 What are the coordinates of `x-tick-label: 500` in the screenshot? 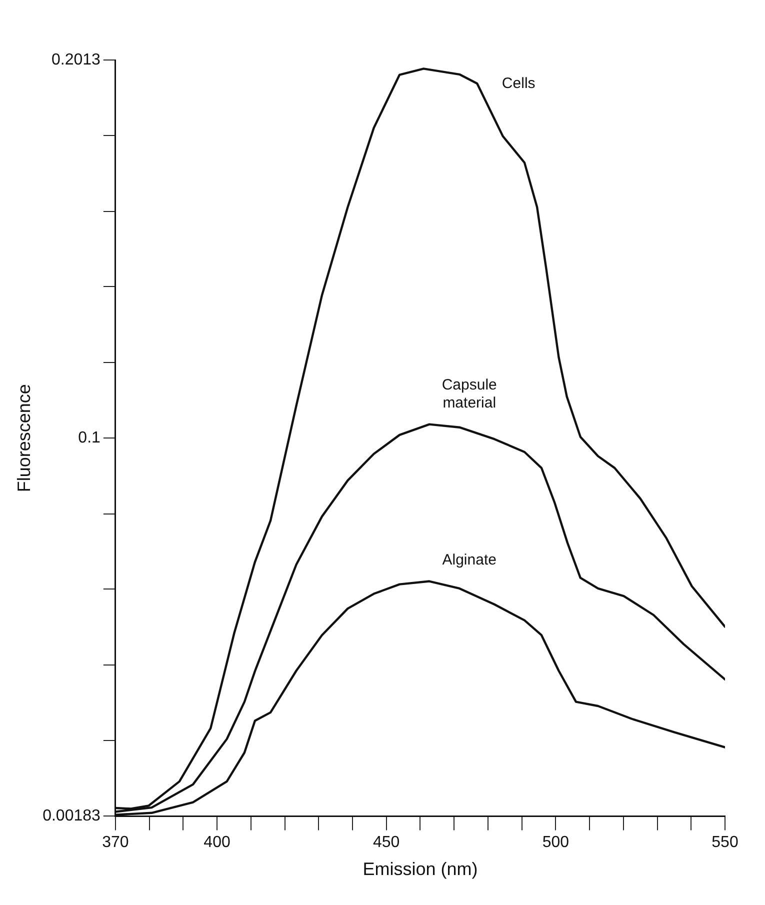 It's located at (556, 843).